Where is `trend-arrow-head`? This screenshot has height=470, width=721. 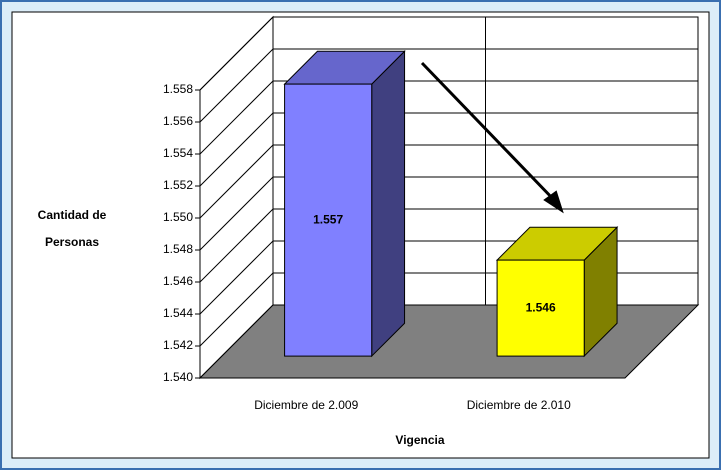 trend-arrow-head is located at coordinates (553, 202).